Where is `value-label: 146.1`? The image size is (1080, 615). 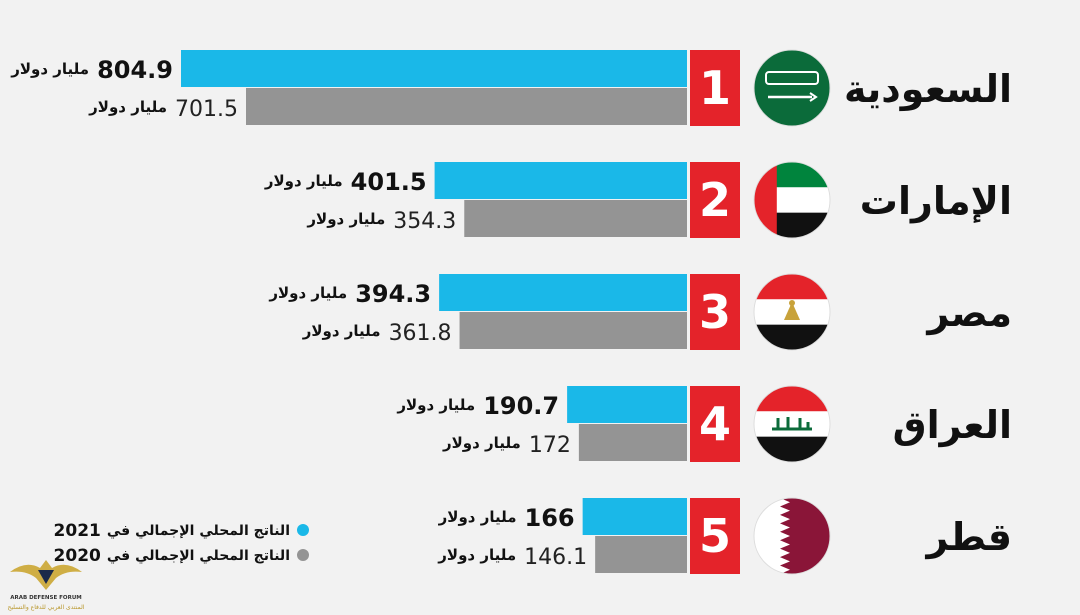 value-label: 146.1 is located at coordinates (555, 557).